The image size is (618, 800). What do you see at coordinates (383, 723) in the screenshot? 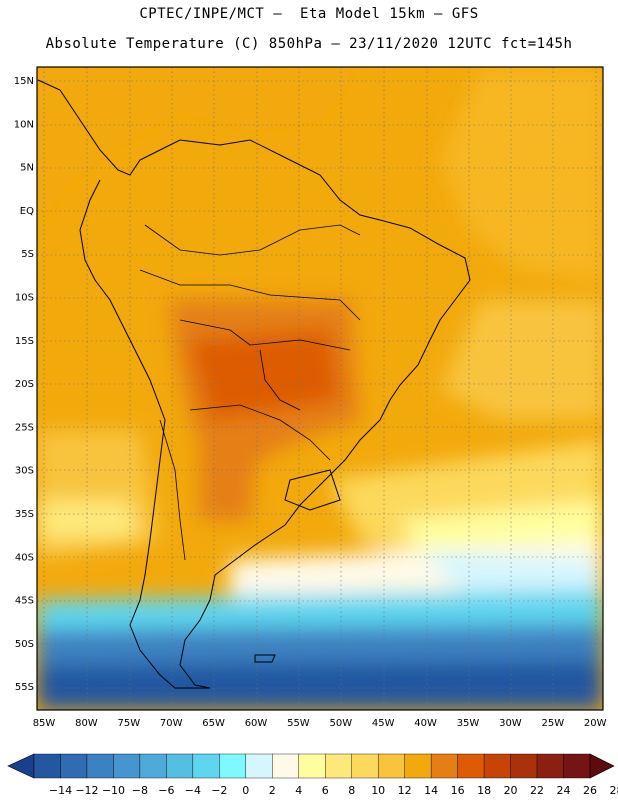
I see `lon-tick-label: 45W` at bounding box center [383, 723].